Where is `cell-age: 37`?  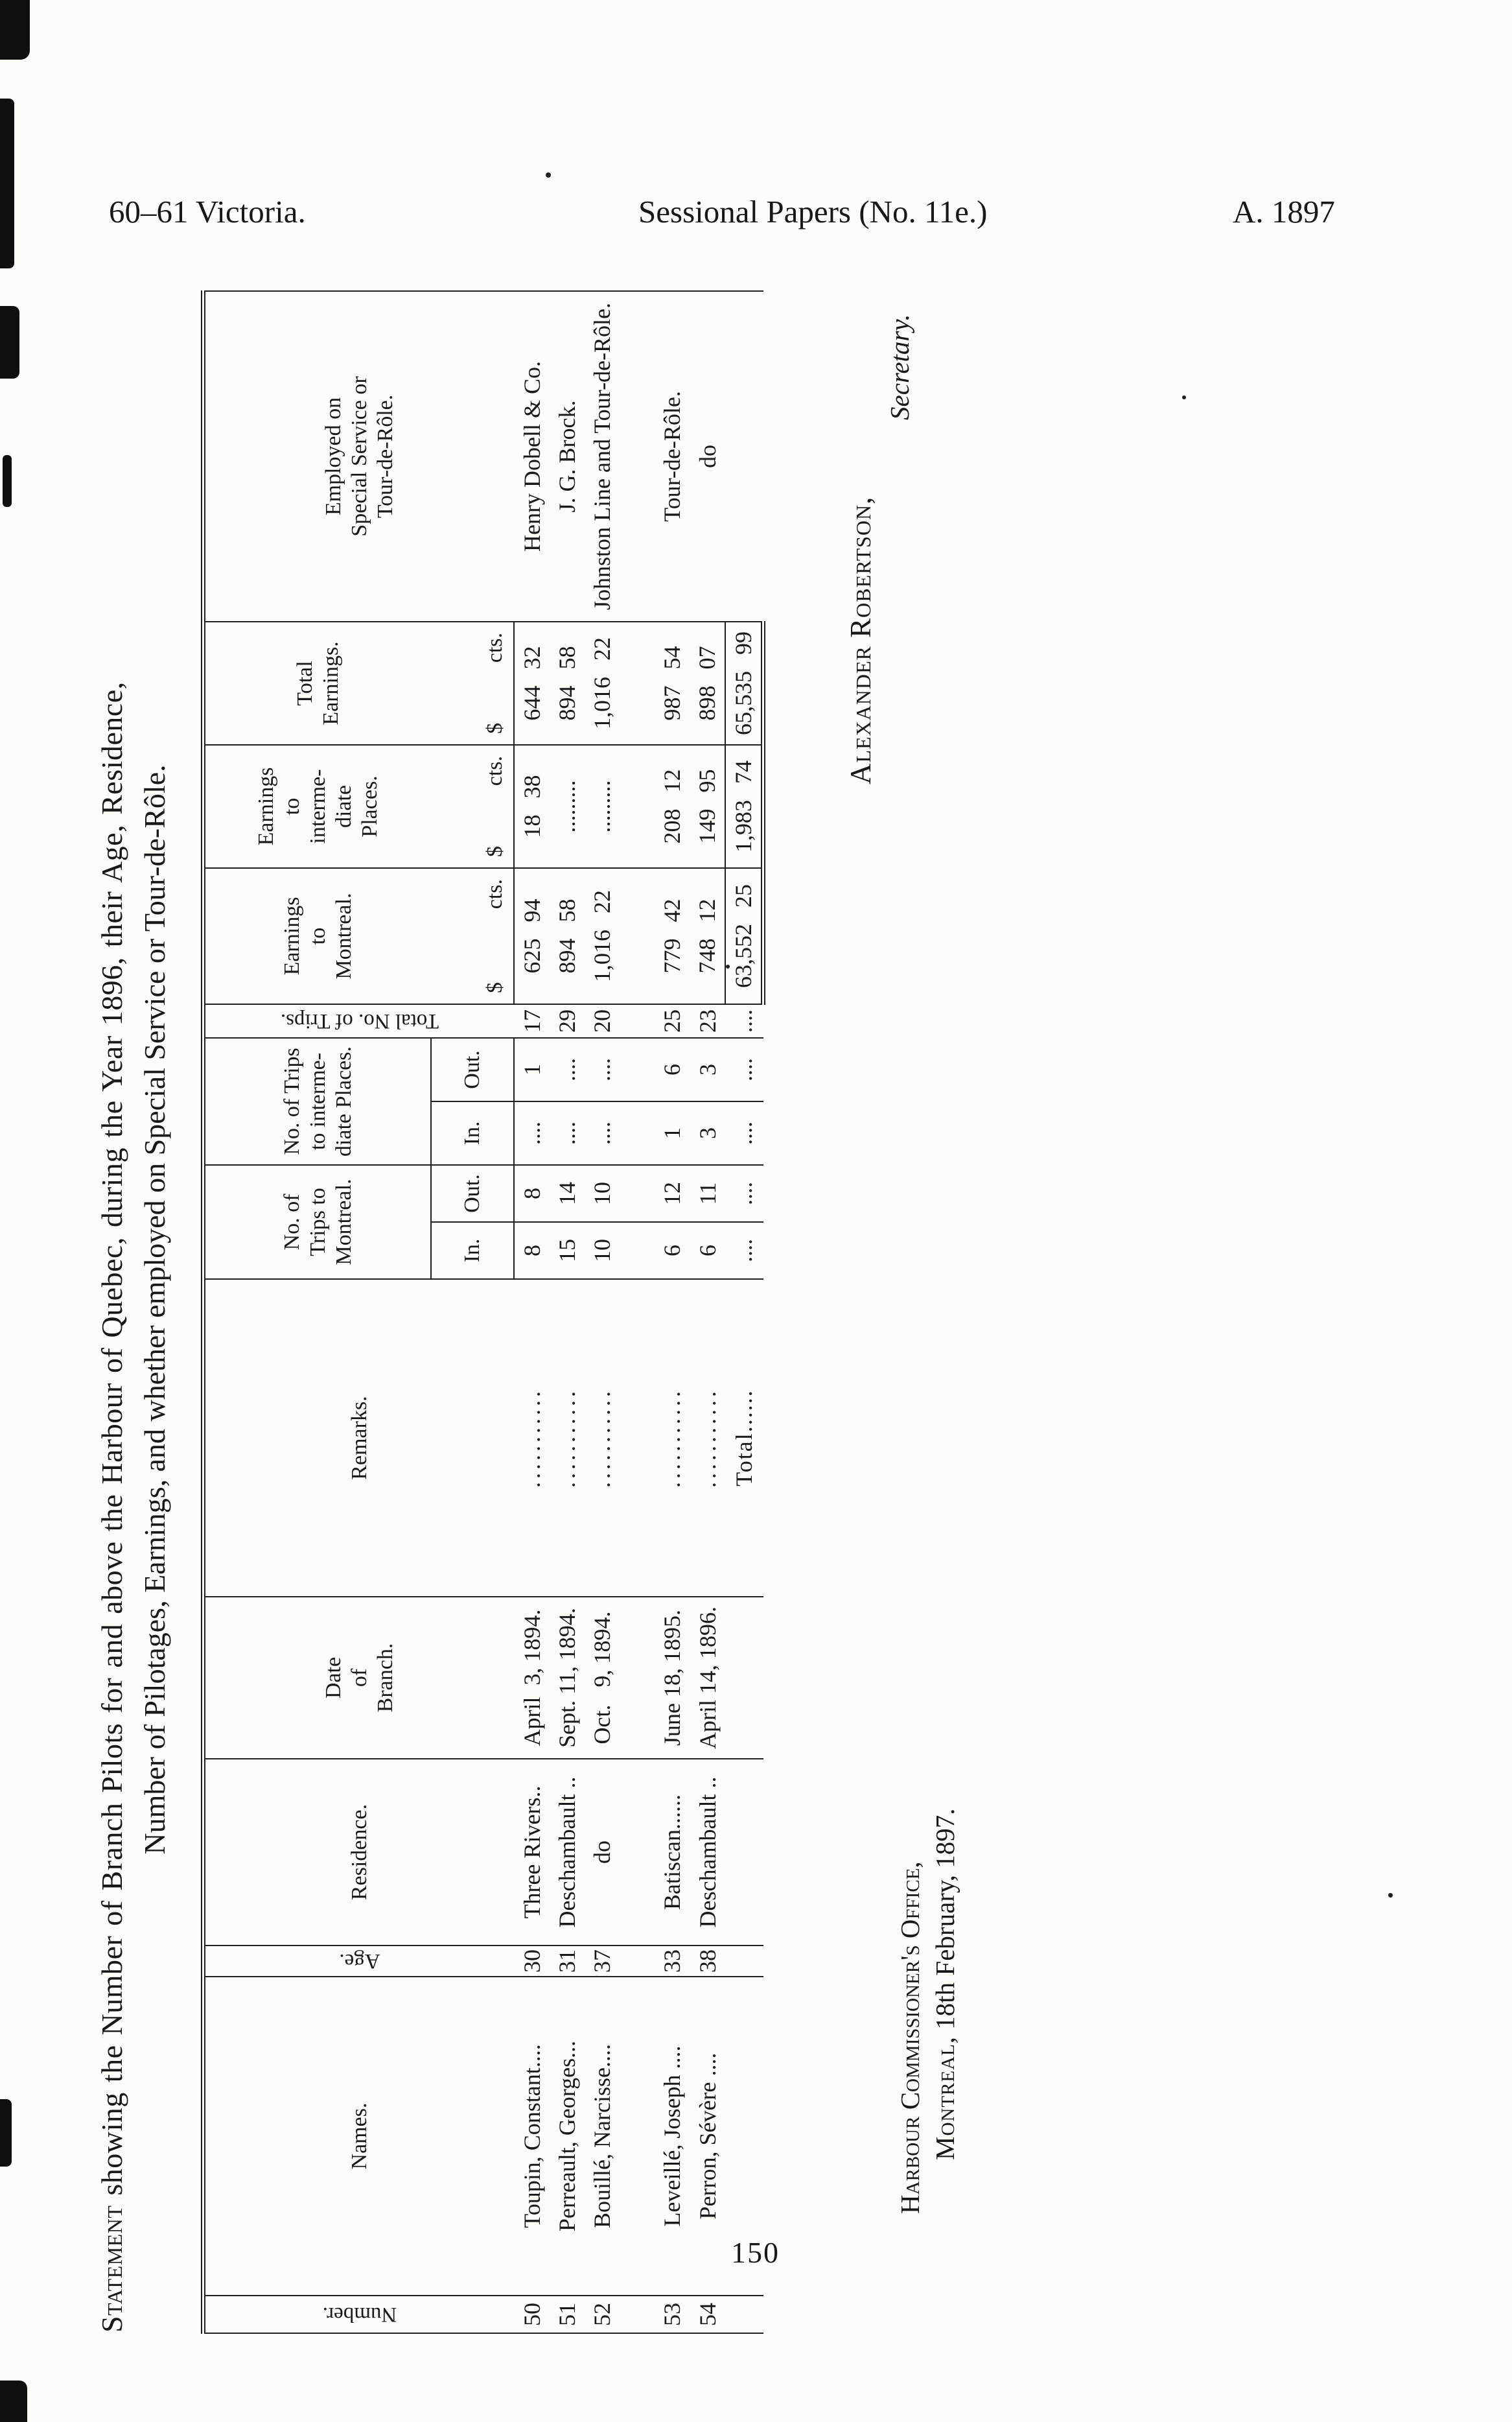
cell-age: 37 is located at coordinates (602, 1961).